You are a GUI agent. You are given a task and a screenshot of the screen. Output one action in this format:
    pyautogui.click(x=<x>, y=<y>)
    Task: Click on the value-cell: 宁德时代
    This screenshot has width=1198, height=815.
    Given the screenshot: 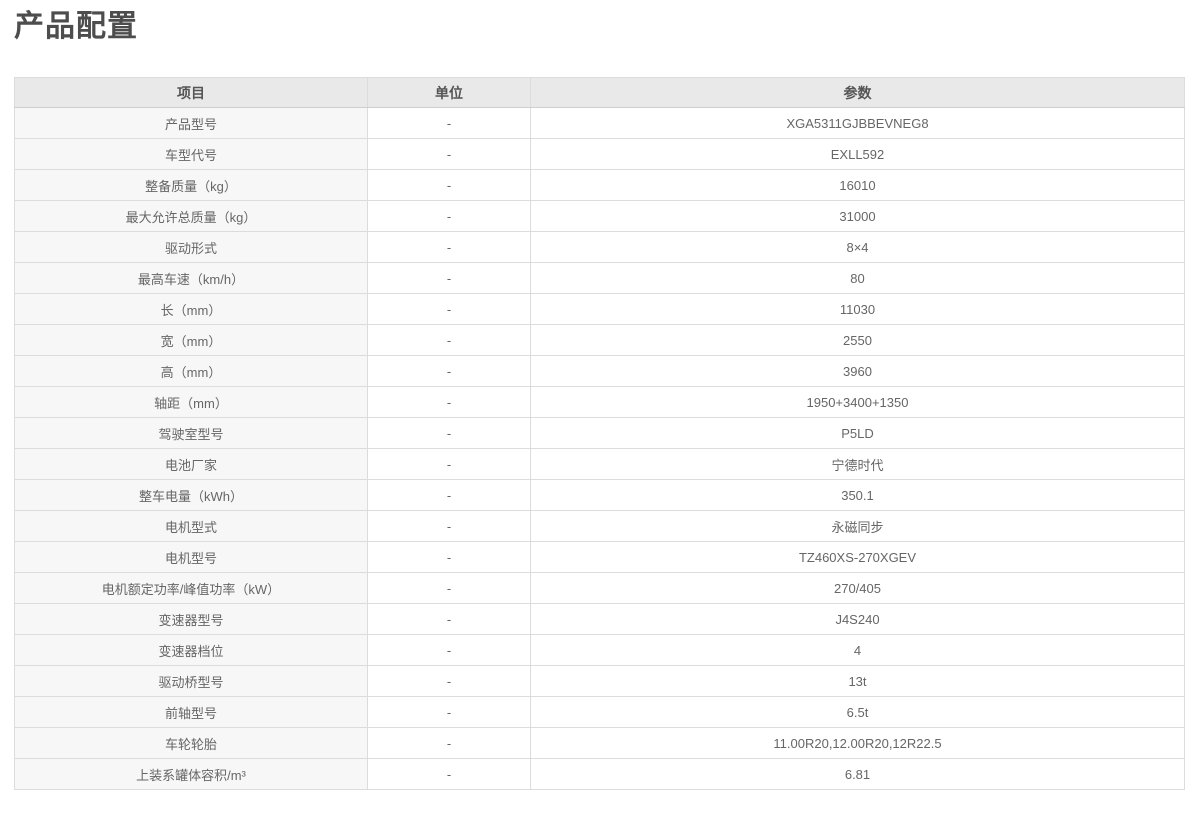 What is the action you would take?
    pyautogui.click(x=857, y=464)
    